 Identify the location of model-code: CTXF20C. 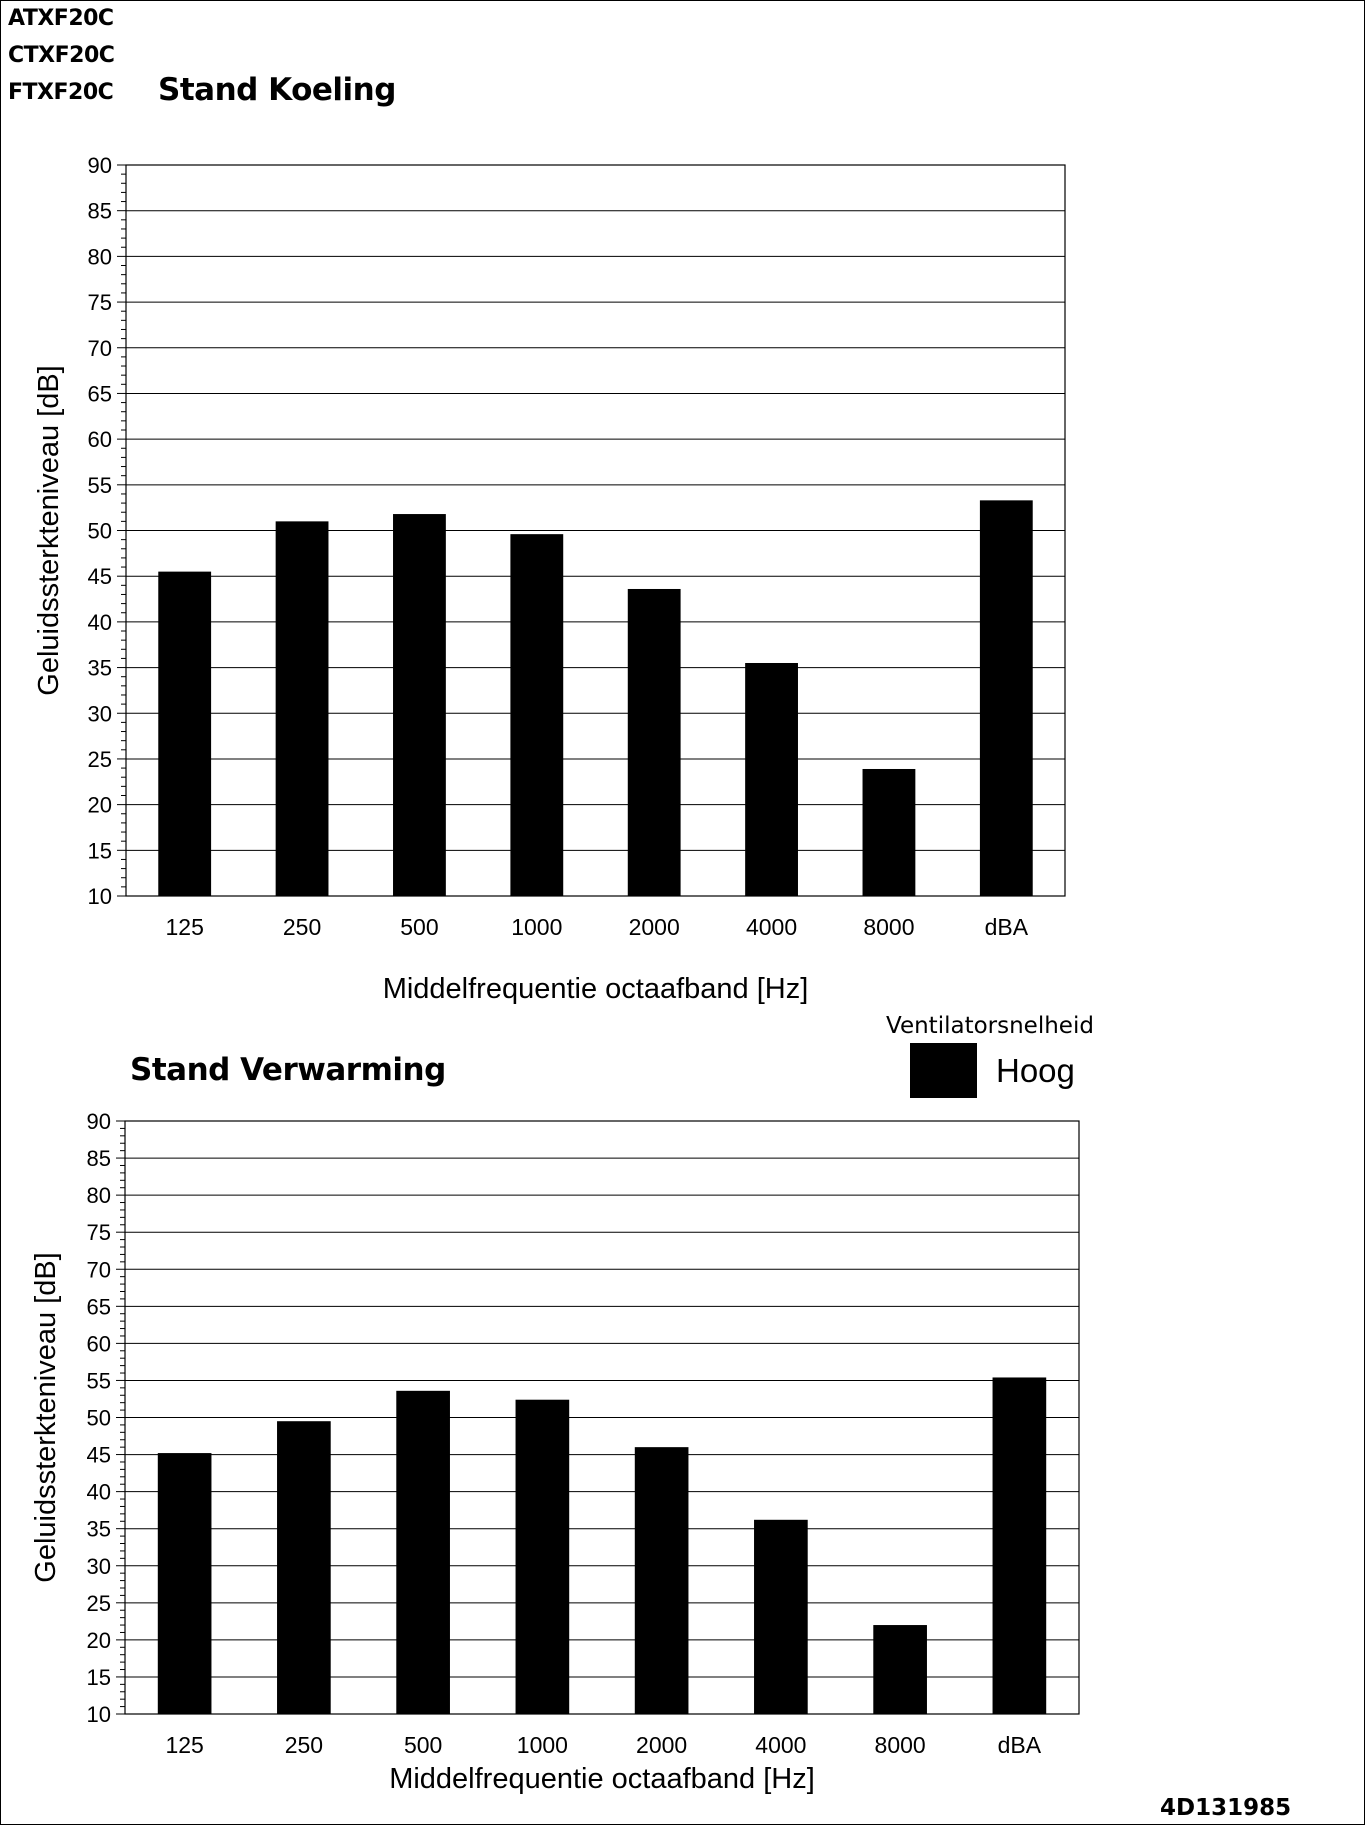
(61, 55).